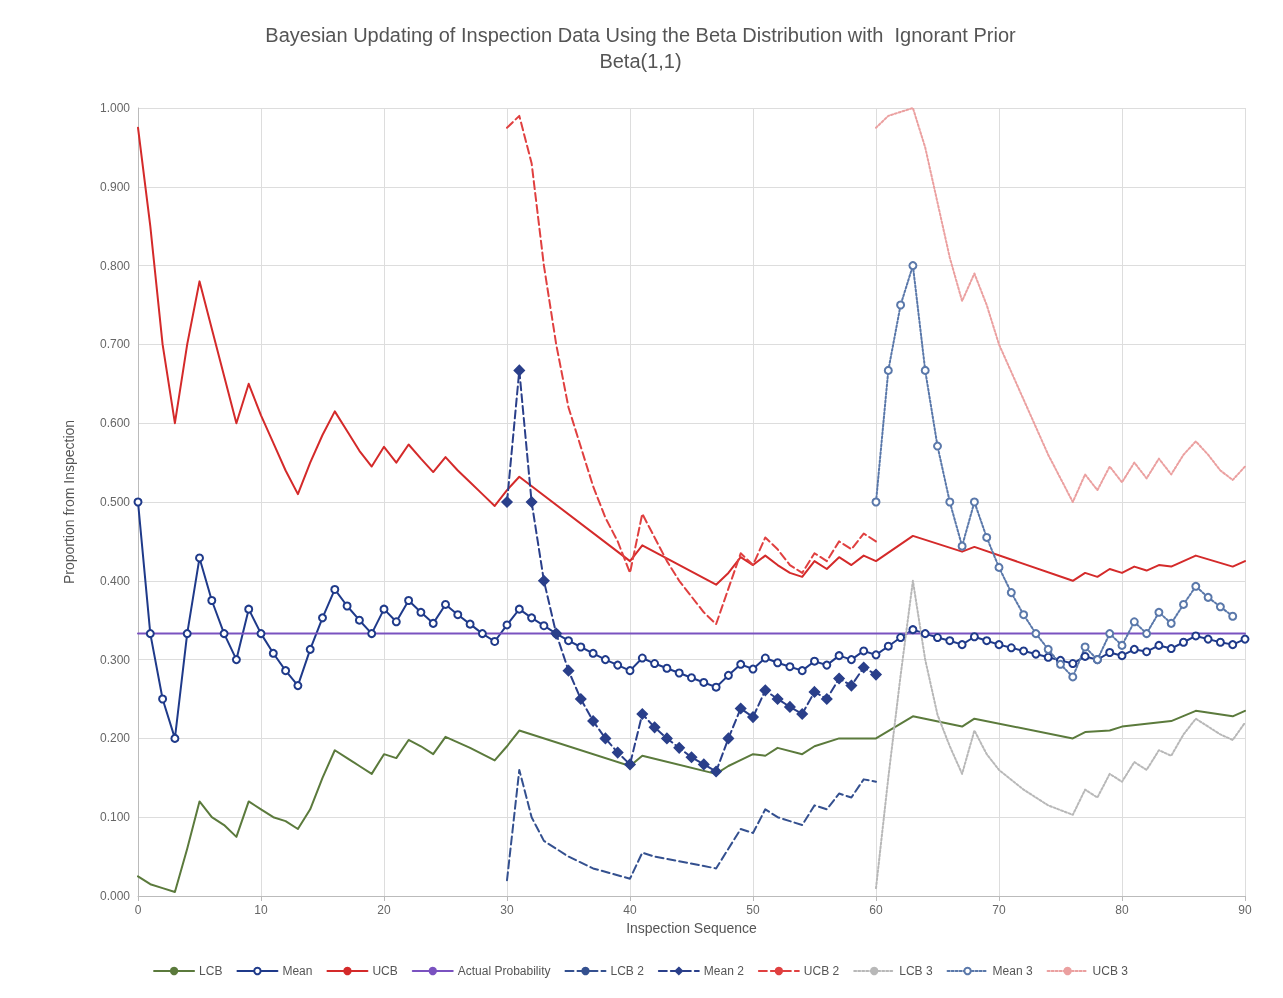  Describe the element at coordinates (115, 186) in the screenshot. I see `y-tick-label: 0.900` at that location.